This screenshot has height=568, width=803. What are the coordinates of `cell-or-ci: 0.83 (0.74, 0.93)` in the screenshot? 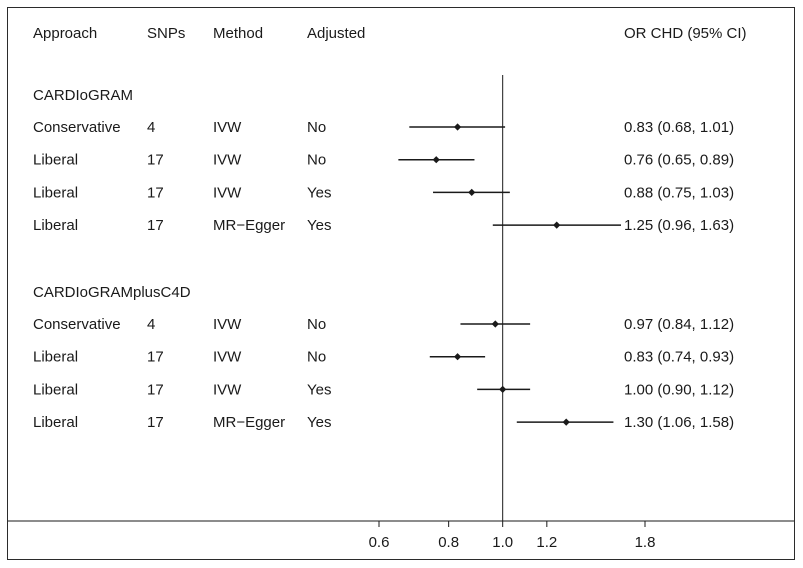 It's located at (679, 357).